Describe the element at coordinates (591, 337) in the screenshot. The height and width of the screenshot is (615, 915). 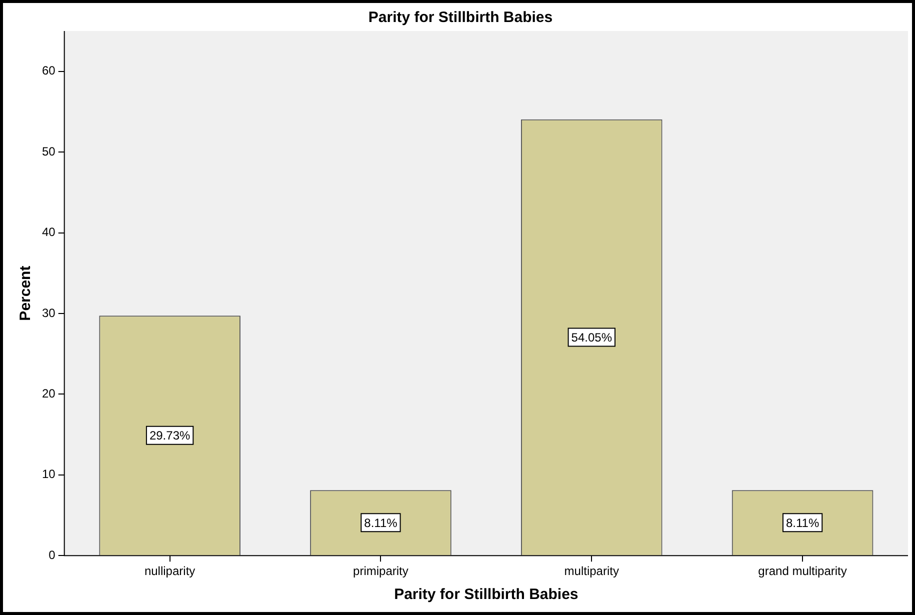
I see `data-label: 54.05%` at that location.